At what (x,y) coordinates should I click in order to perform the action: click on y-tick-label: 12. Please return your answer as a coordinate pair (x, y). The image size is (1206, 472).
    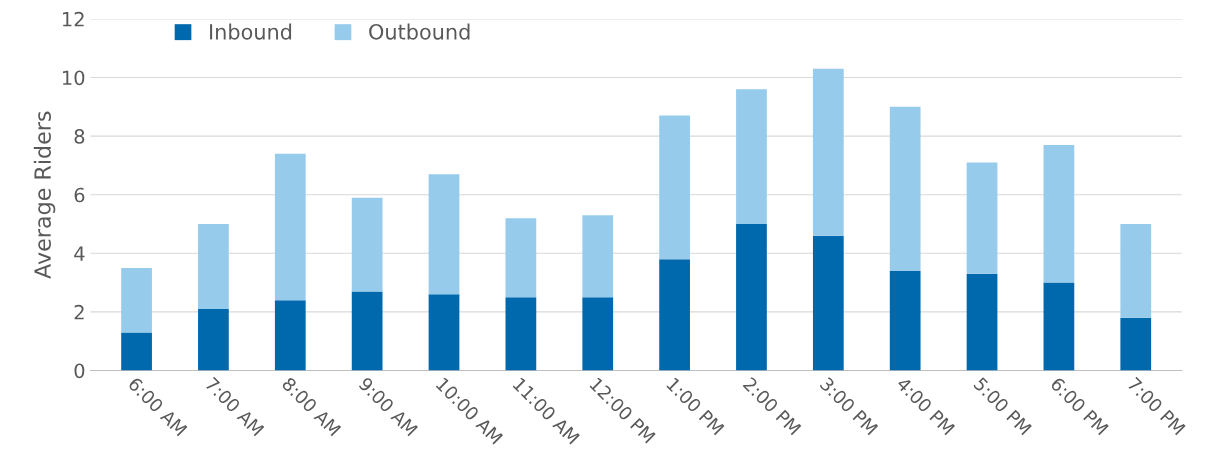
    Looking at the image, I should click on (73, 19).